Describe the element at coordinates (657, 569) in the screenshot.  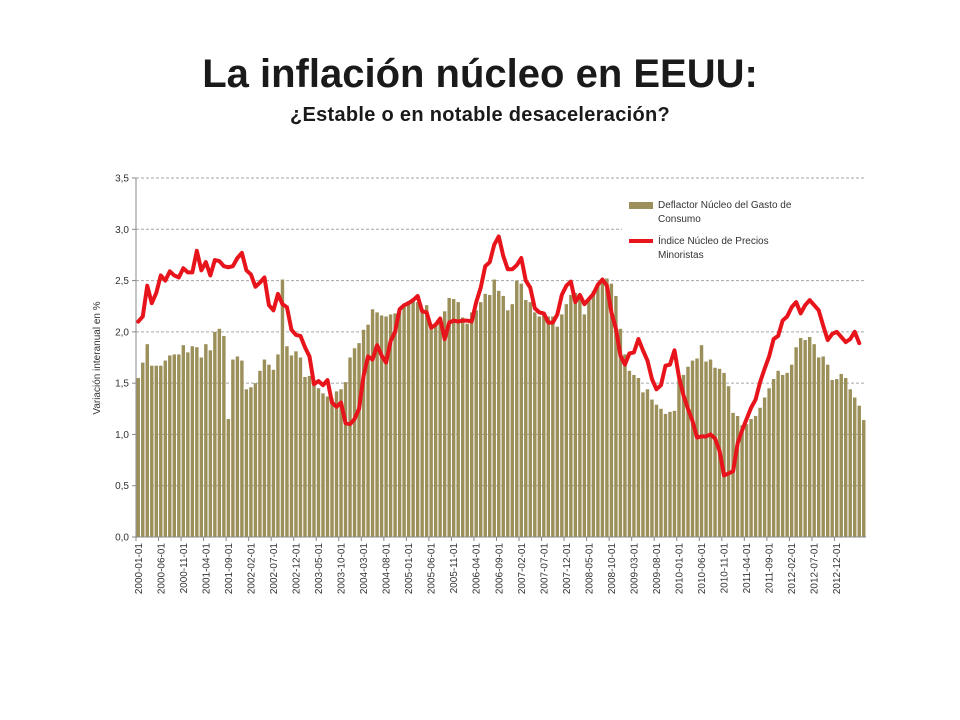
I see `x-tick-label: 2009-08-01` at that location.